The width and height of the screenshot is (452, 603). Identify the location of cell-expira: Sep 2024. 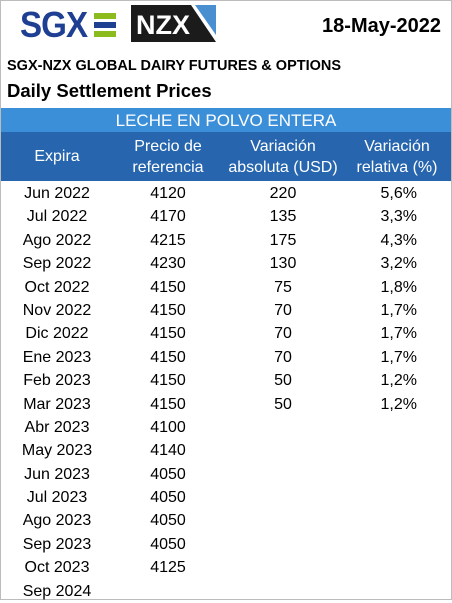
(57, 591).